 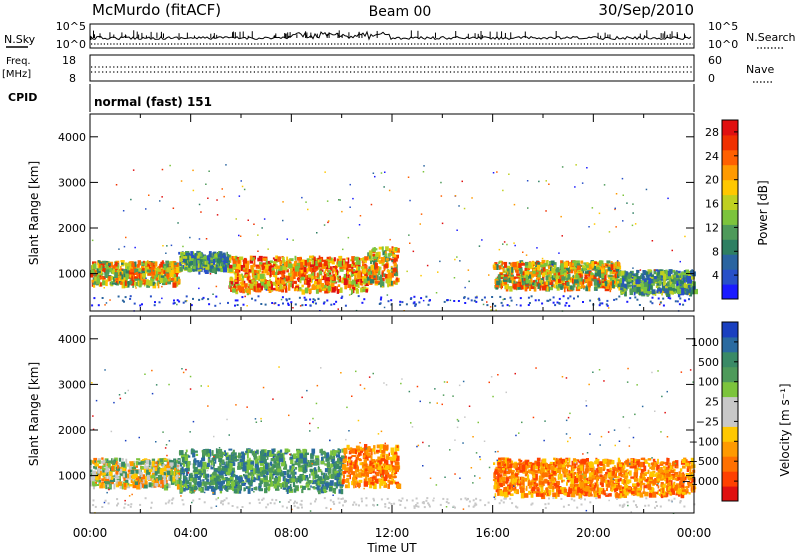 I want to click on colorbar-segment, so click(x=730, y=172).